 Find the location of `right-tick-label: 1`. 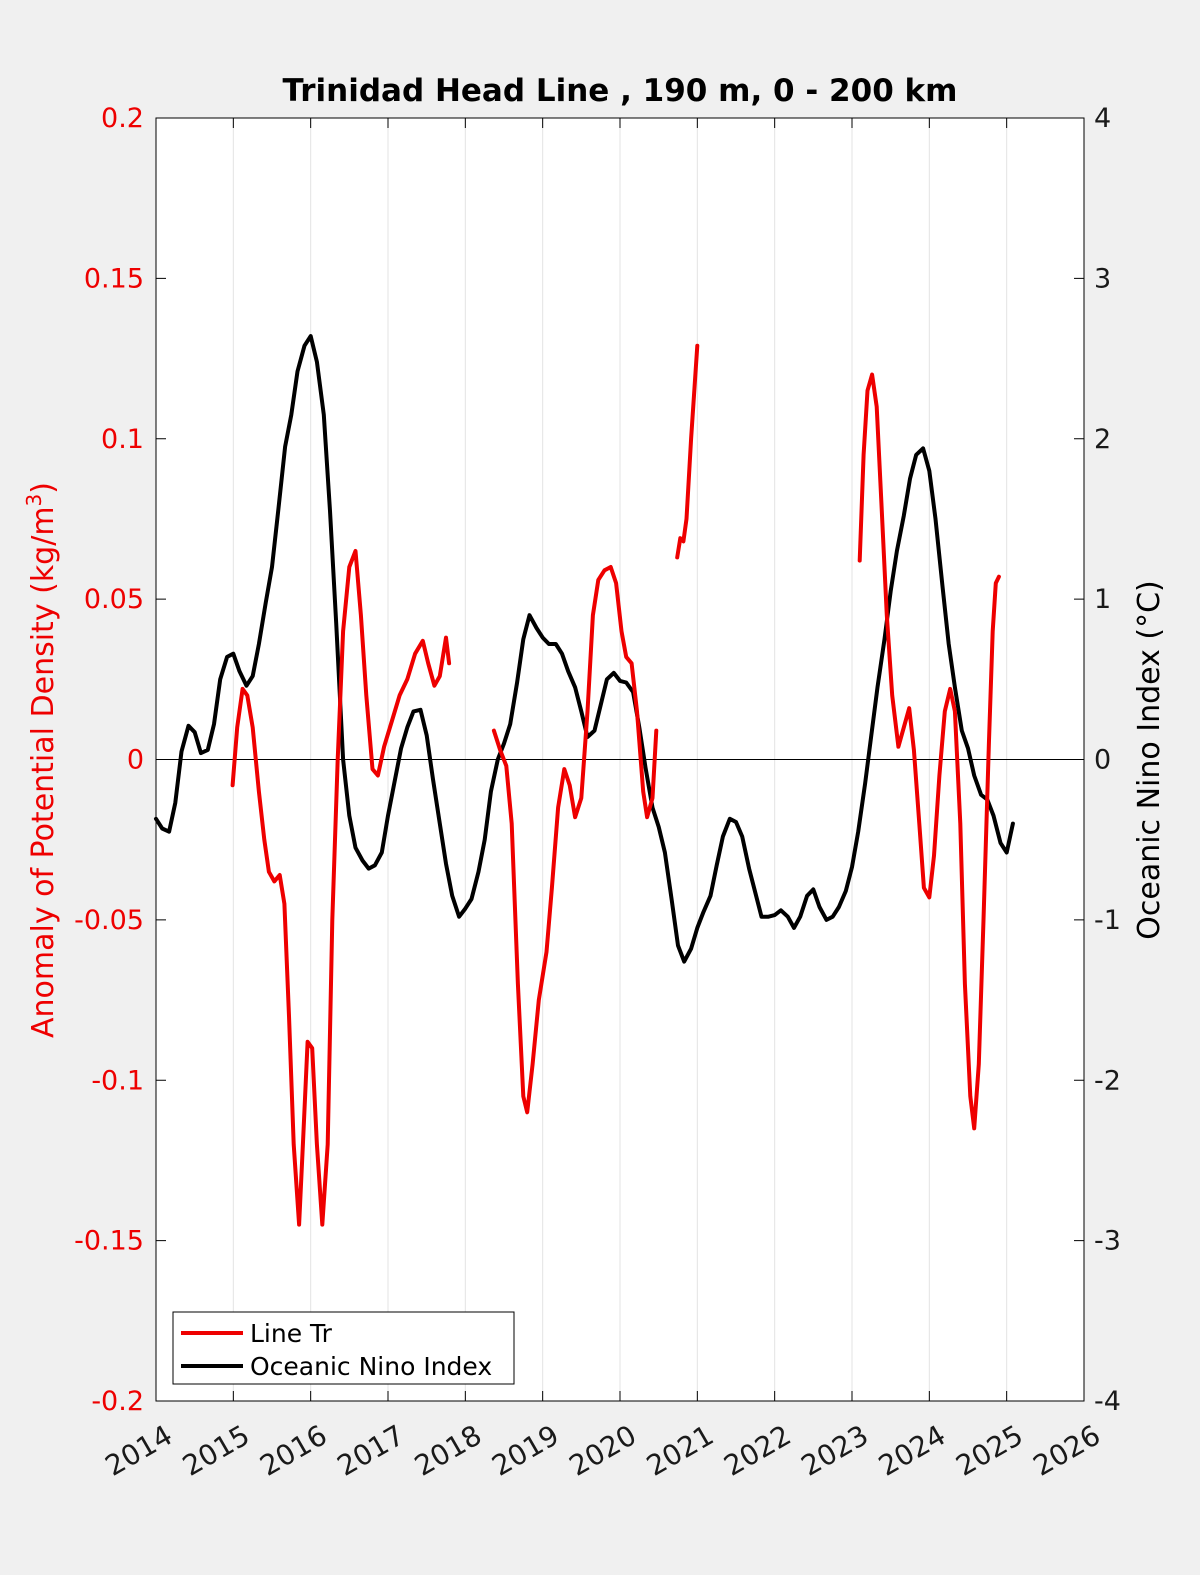

right-tick-label: 1 is located at coordinates (1102, 599).